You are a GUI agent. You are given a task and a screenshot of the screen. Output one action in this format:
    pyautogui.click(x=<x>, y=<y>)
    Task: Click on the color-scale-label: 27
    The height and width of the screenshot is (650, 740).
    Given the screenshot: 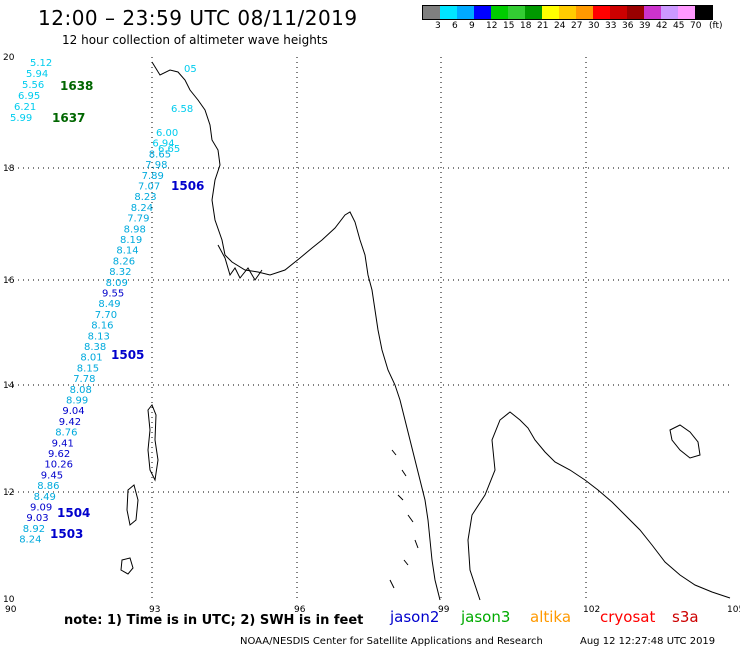 What is the action you would take?
    pyautogui.click(x=577, y=26)
    